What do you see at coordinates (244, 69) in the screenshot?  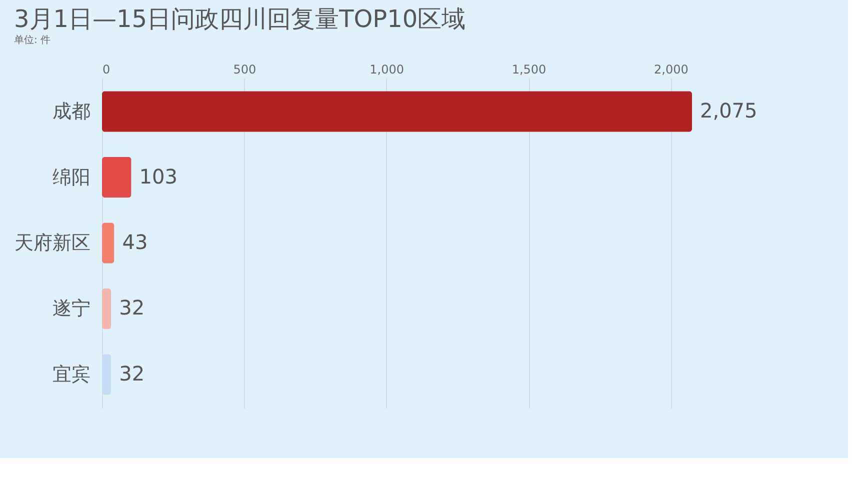 I see `x-tick-label: 500` at bounding box center [244, 69].